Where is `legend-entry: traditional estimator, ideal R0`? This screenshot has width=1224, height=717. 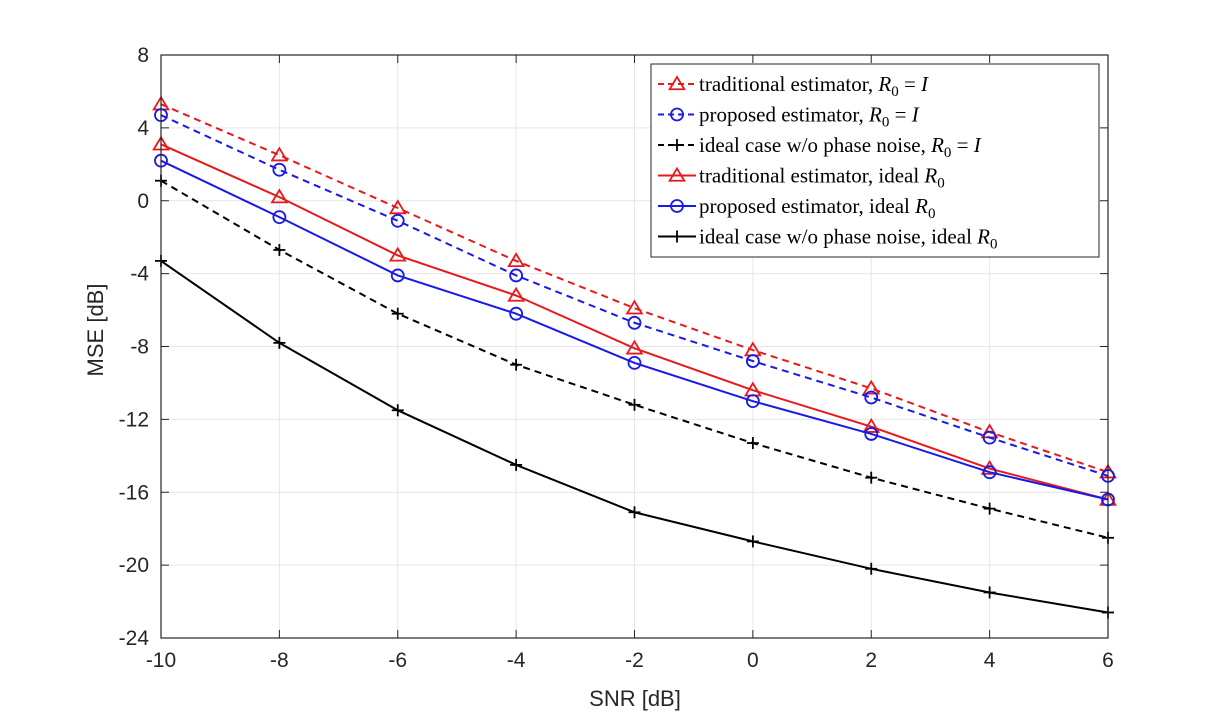 legend-entry: traditional estimator, ideal R0 is located at coordinates (801, 178).